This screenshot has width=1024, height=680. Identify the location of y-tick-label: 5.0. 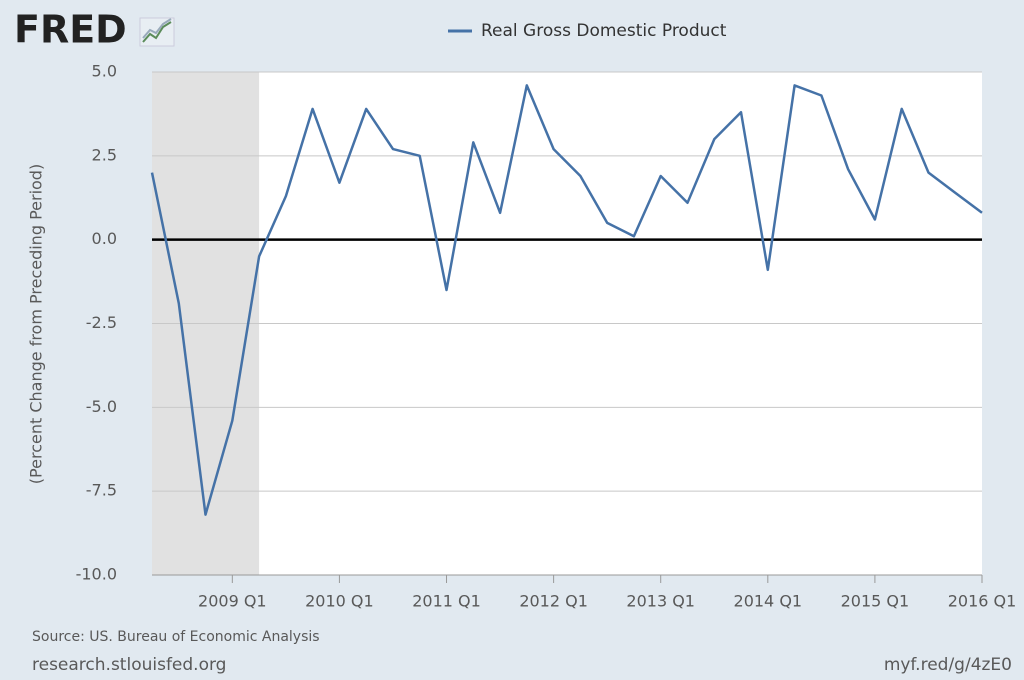
(104, 71).